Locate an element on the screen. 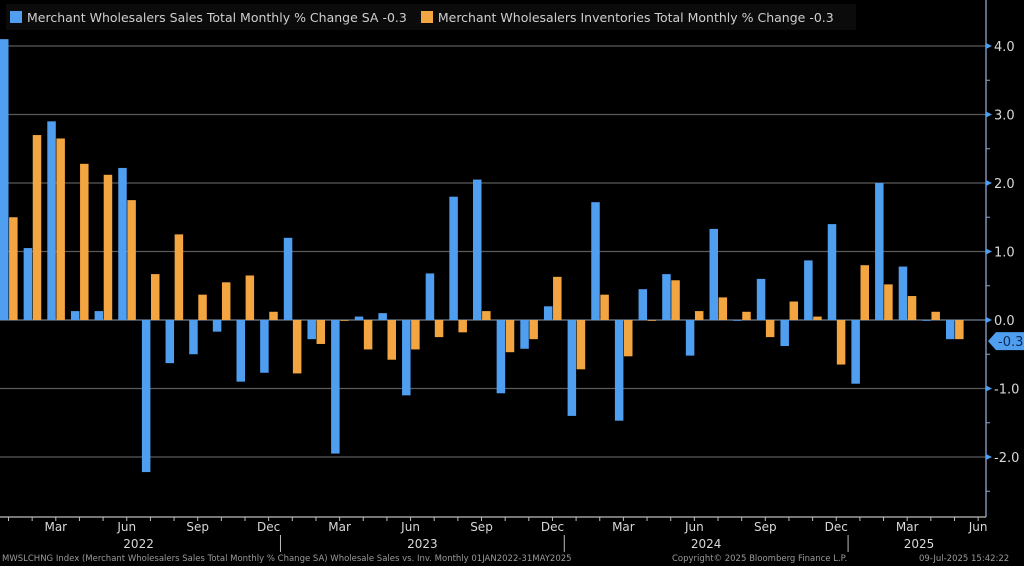 The width and height of the screenshot is (1024, 566). y-tick-label: 4.0 is located at coordinates (1004, 47).